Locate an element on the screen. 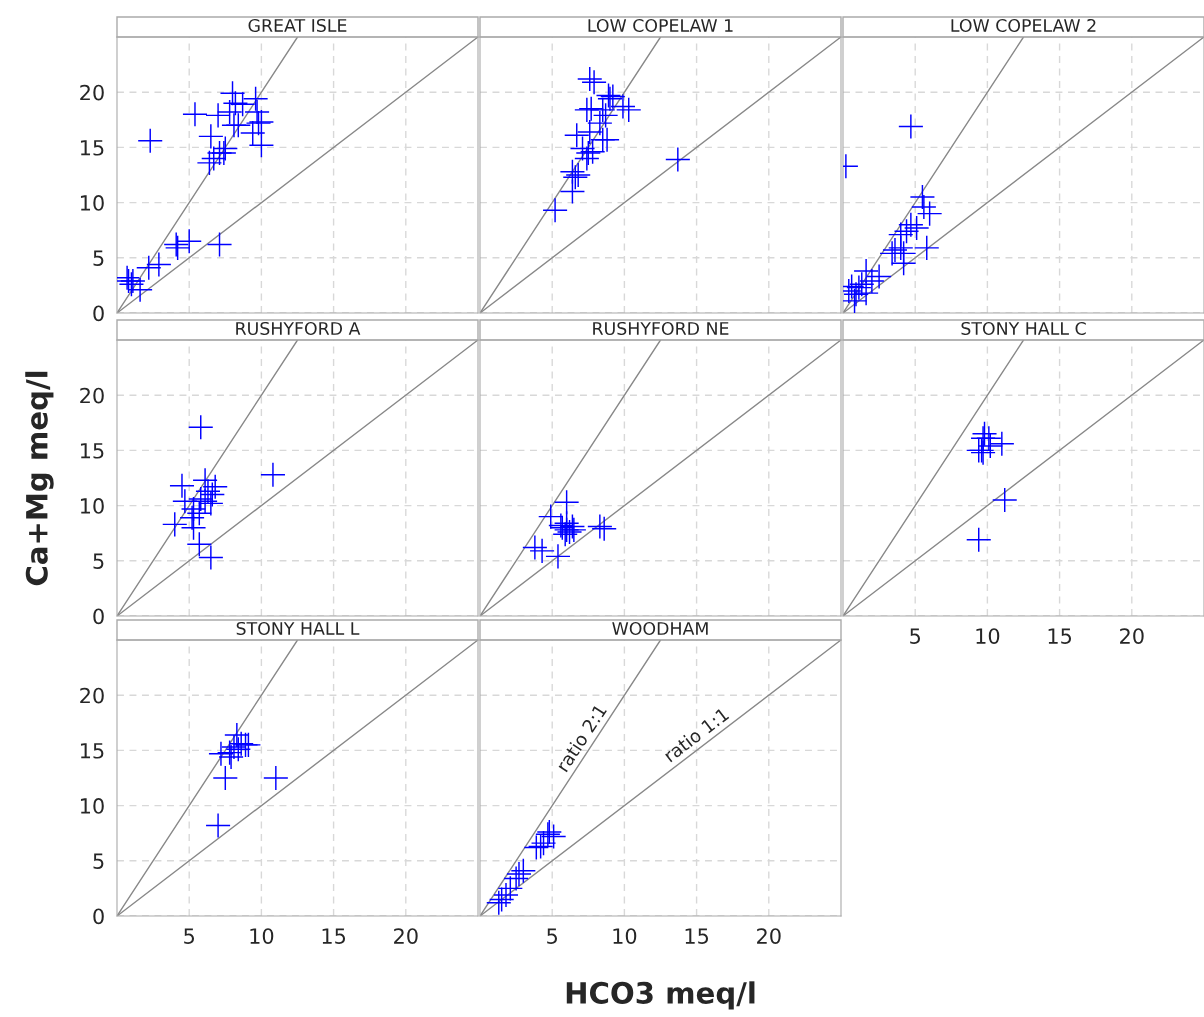 The height and width of the screenshot is (1017, 1204). chart-title: RUSHYFORD A is located at coordinates (298, 328).